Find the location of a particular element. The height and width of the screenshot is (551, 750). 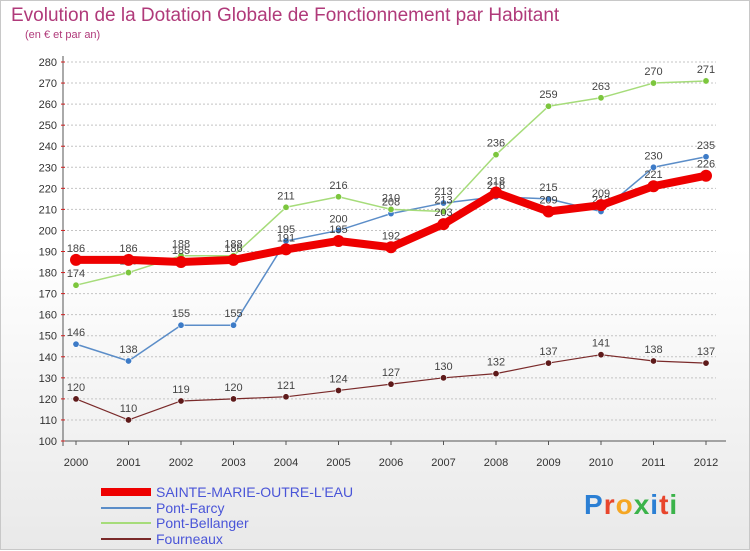

y-tick-label: 230 is located at coordinates (48, 168).